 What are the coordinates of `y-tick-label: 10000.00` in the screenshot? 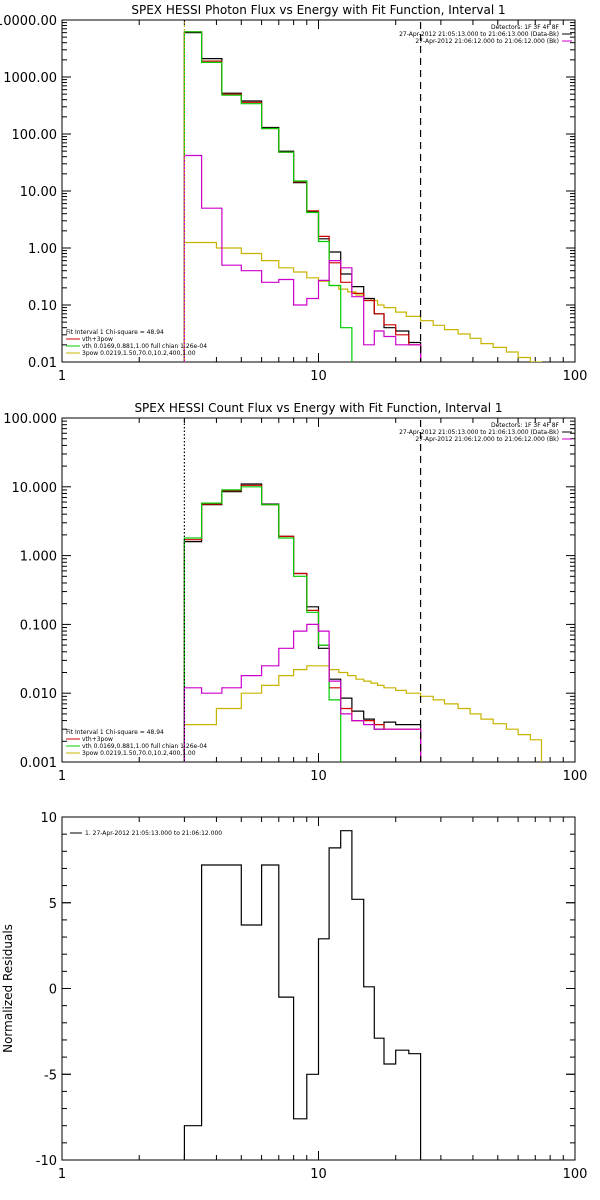 It's located at (28, 21).